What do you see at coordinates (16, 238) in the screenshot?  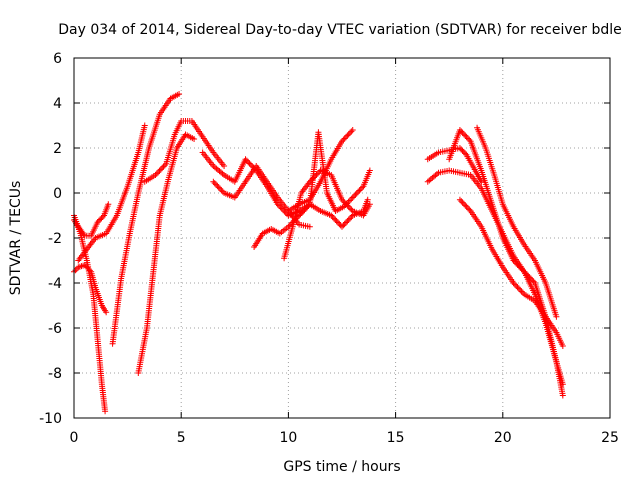 I see `y-axis-label: SDTVAR / TECUs` at bounding box center [16, 238].